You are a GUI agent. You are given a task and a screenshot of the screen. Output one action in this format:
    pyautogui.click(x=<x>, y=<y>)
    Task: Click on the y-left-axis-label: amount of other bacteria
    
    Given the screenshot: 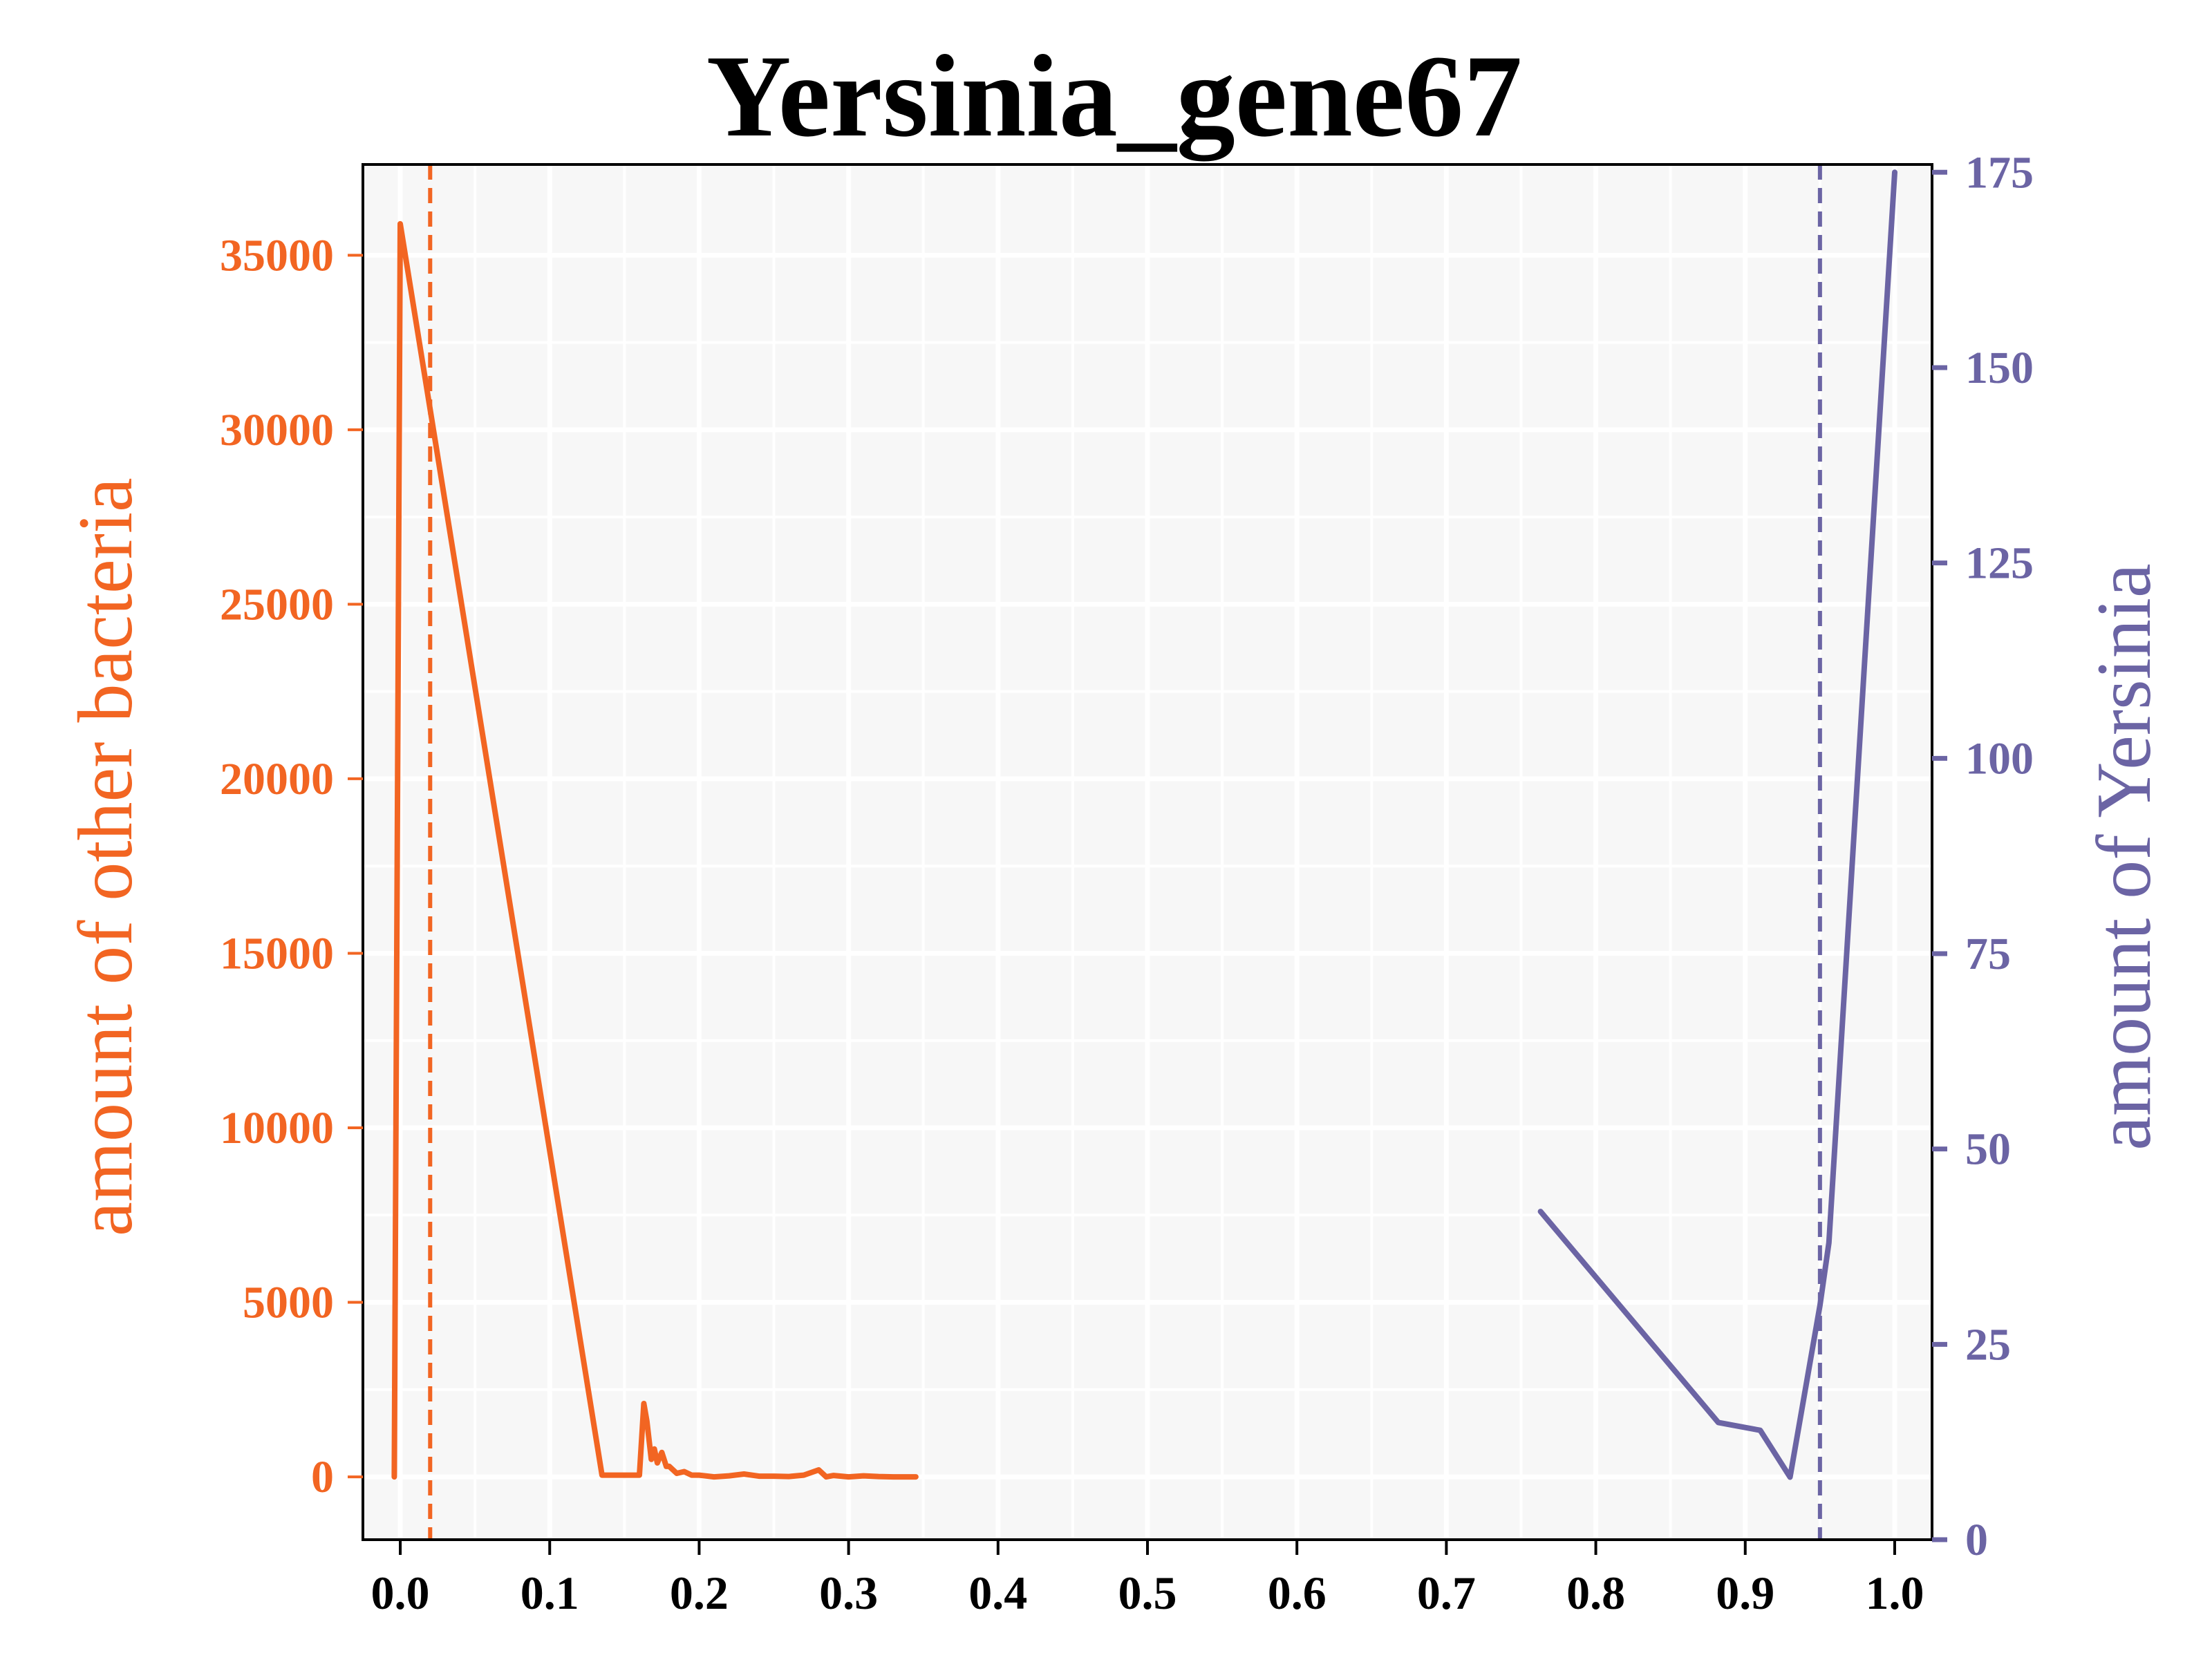 What is the action you would take?
    pyautogui.click(x=106, y=857)
    